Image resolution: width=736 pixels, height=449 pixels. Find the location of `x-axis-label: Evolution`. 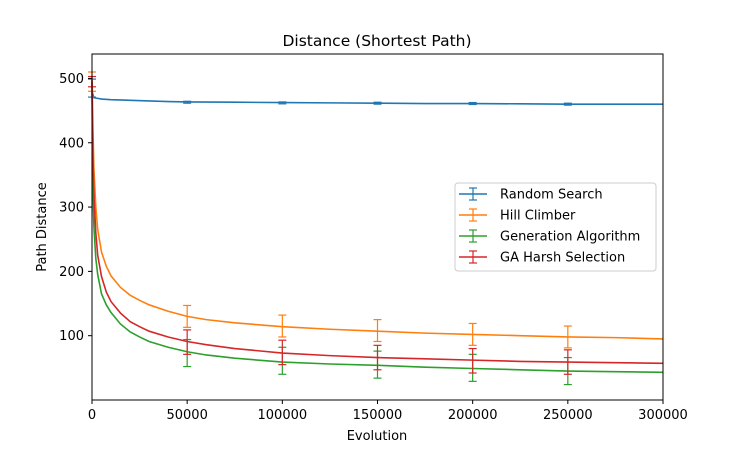

x-axis-label: Evolution is located at coordinates (377, 436).